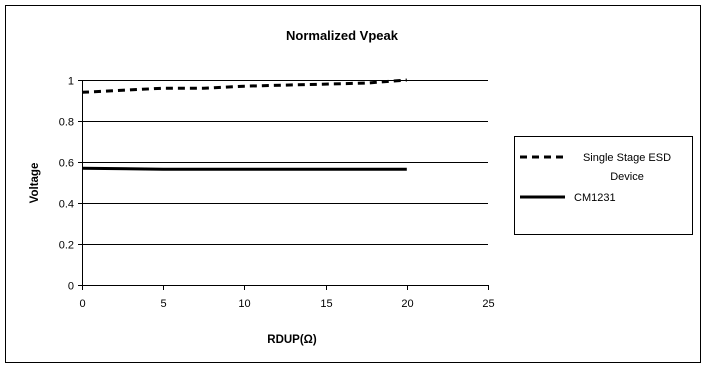 This screenshot has height=368, width=706. Describe the element at coordinates (342, 35) in the screenshot. I see `chart-title: Normalized Vpeak` at that location.